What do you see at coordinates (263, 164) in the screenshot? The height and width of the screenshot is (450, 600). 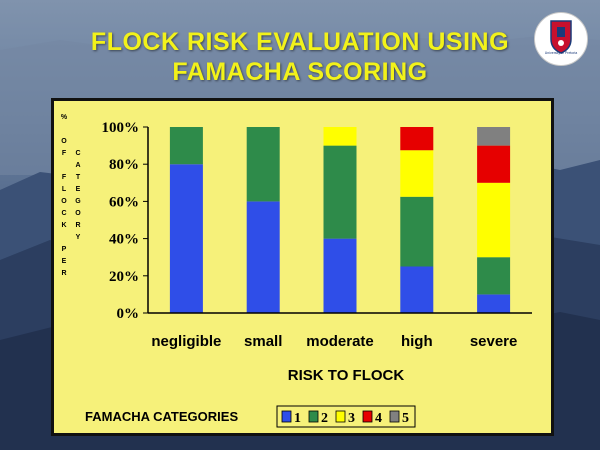 I see `bar-segment-small-cat2` at bounding box center [263, 164].